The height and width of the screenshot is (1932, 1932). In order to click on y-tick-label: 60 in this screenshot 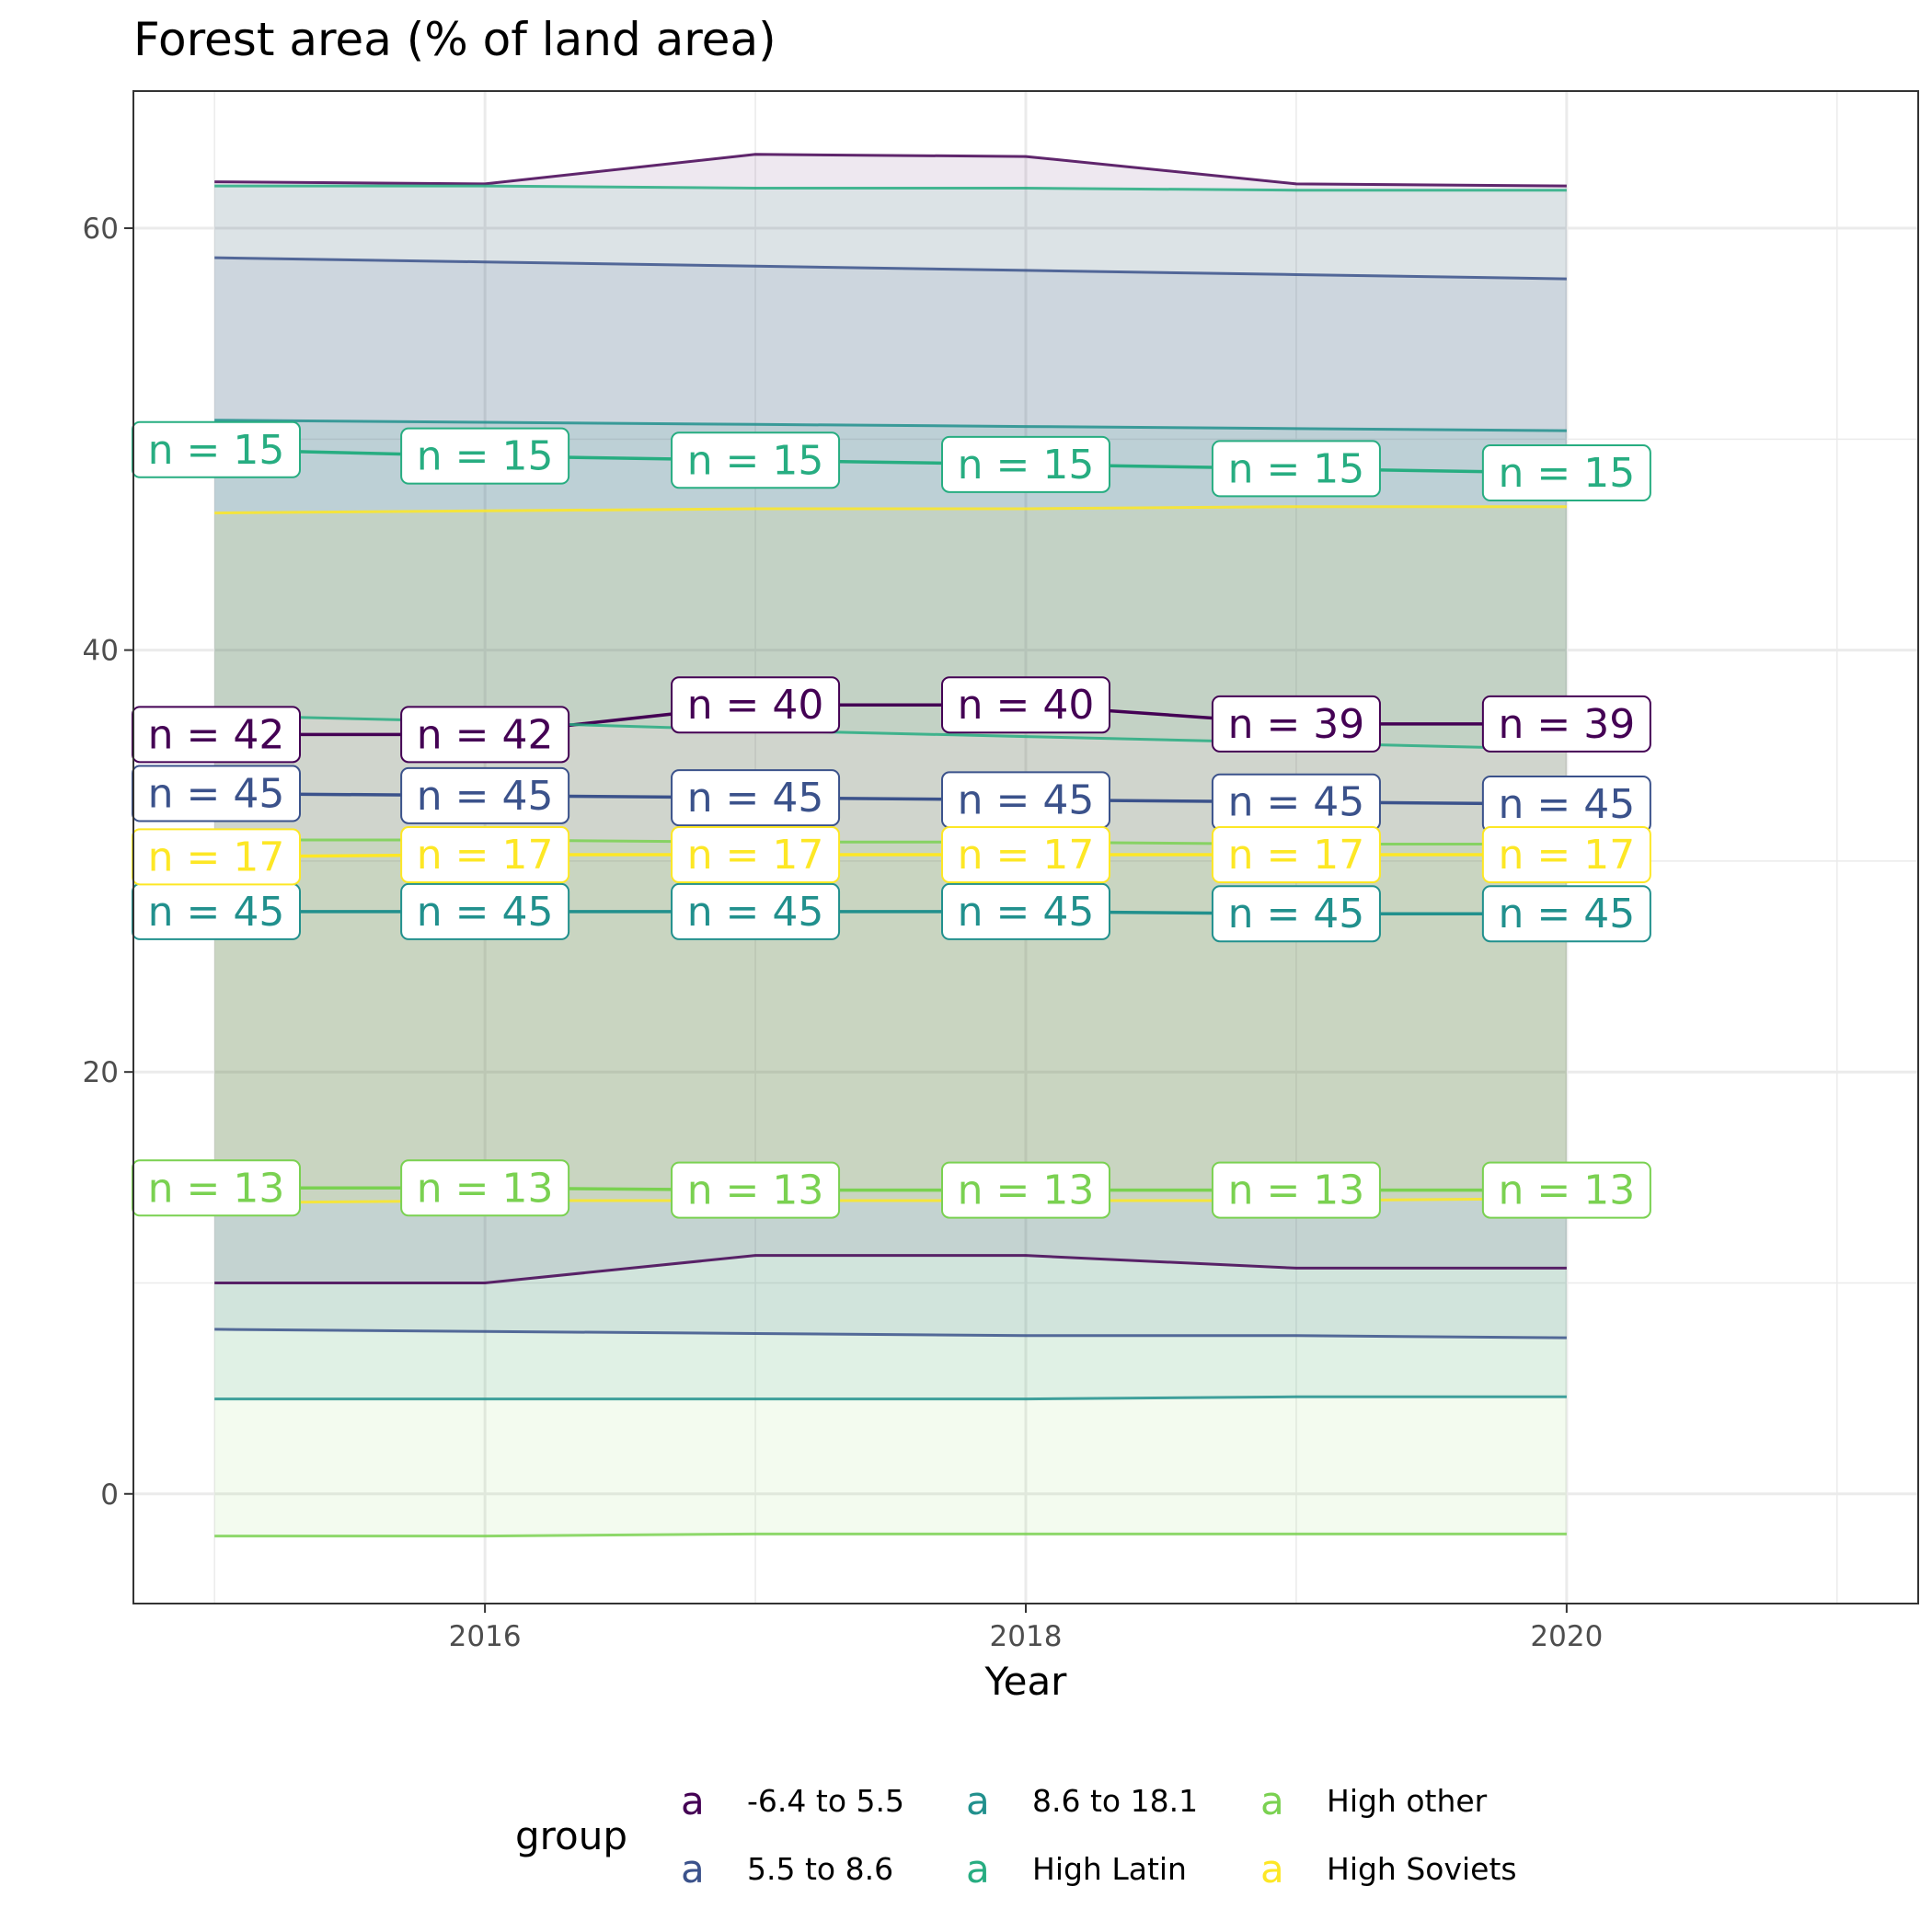, I will do `click(101, 229)`.